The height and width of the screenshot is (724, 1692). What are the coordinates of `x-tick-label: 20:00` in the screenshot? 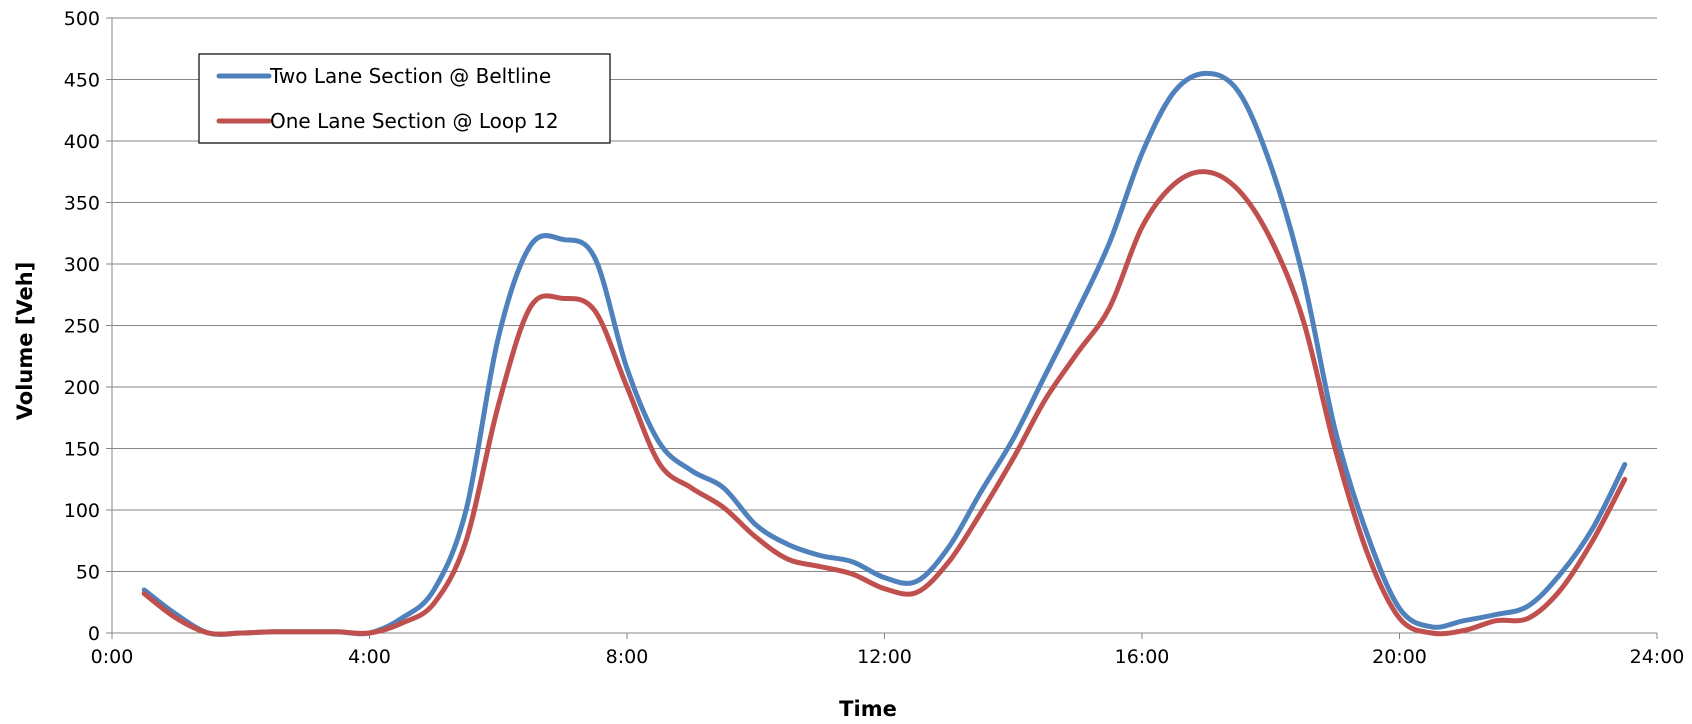 It's located at (1399, 657).